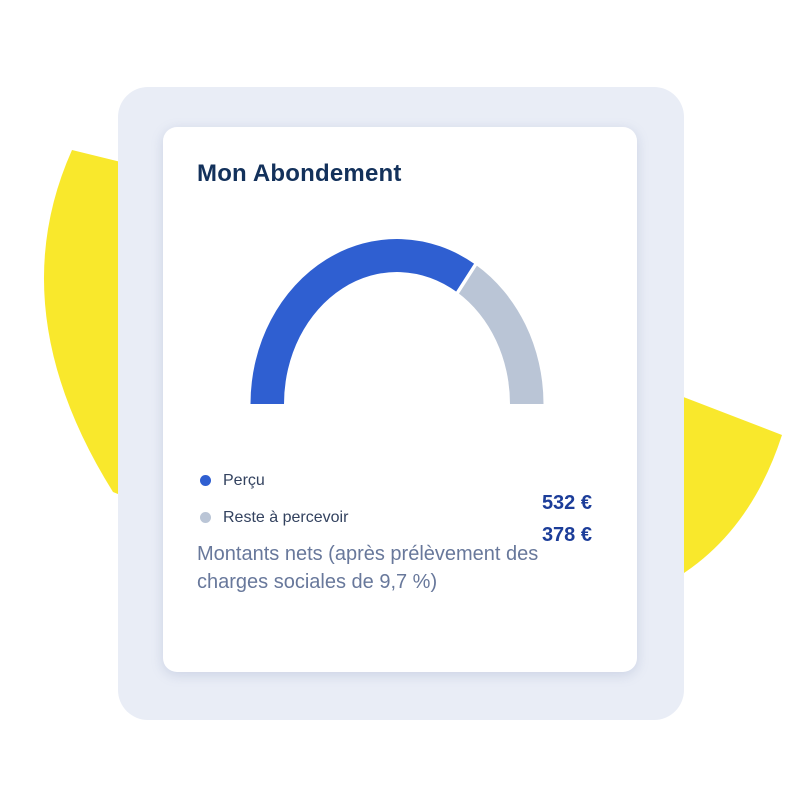 Image resolution: width=800 pixels, height=800 pixels. I want to click on yellow-sector-right-icon, so click(721, 487).